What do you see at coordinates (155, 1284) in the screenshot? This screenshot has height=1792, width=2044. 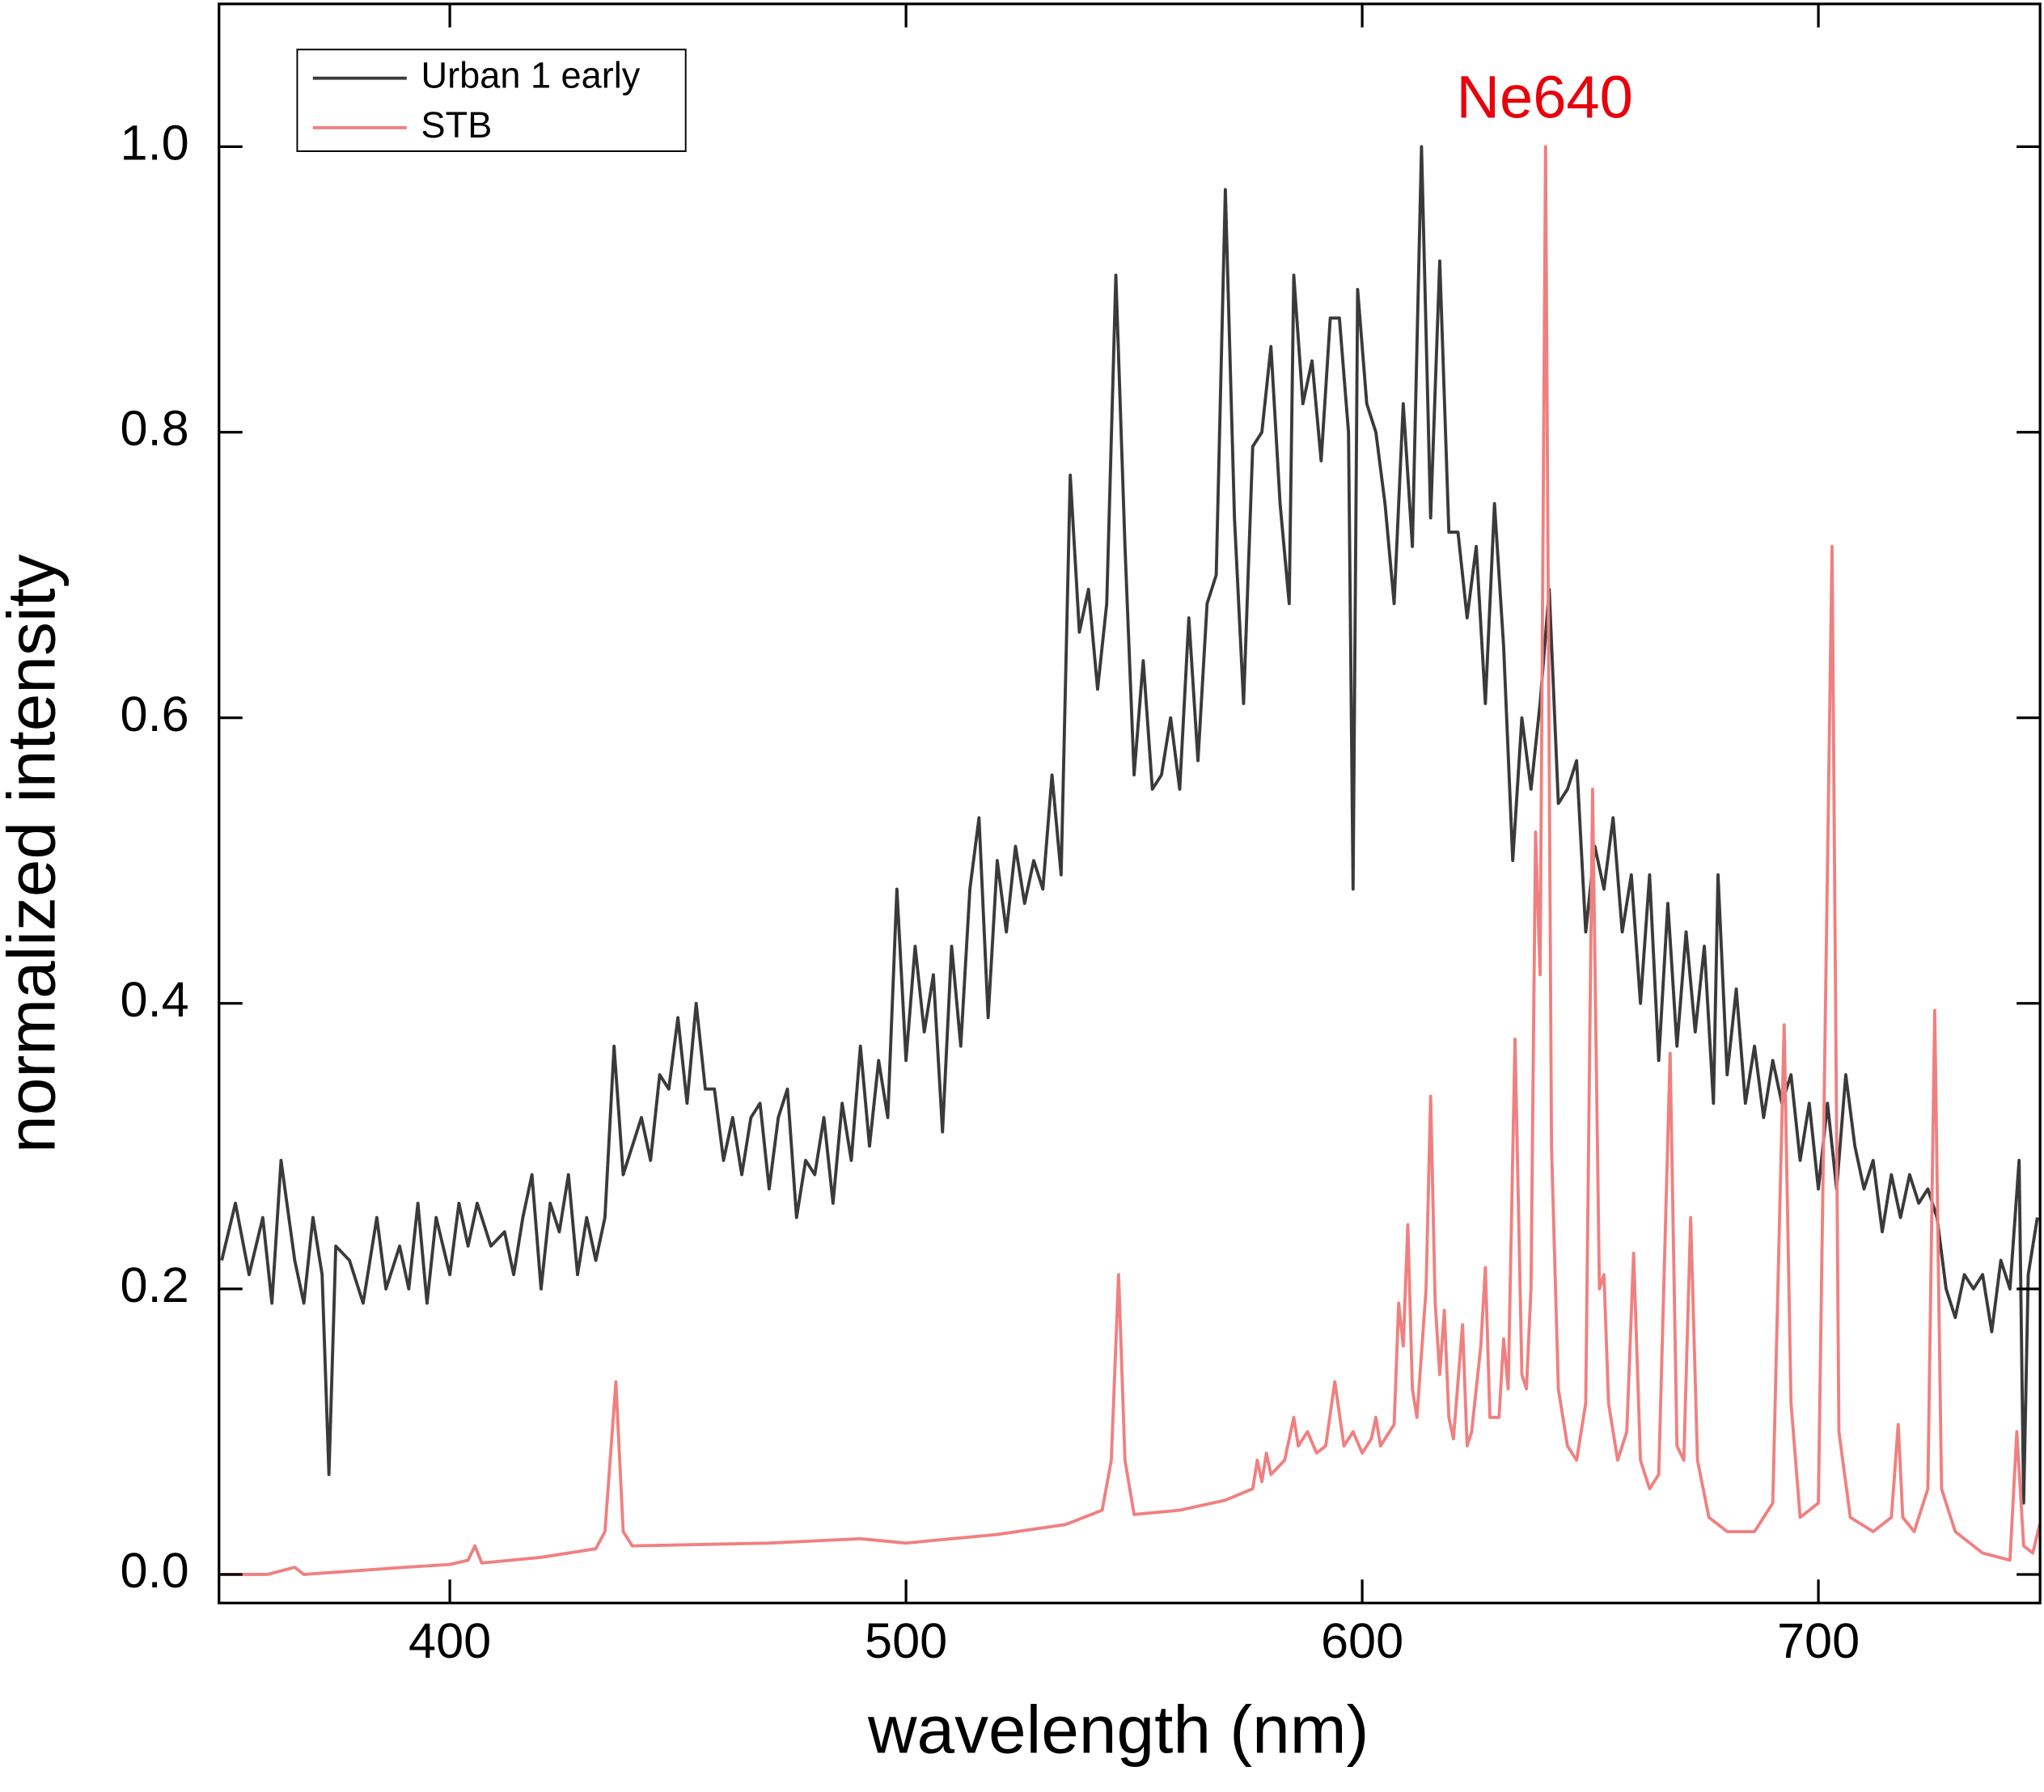 I see `y-tick-label: 0.2` at bounding box center [155, 1284].